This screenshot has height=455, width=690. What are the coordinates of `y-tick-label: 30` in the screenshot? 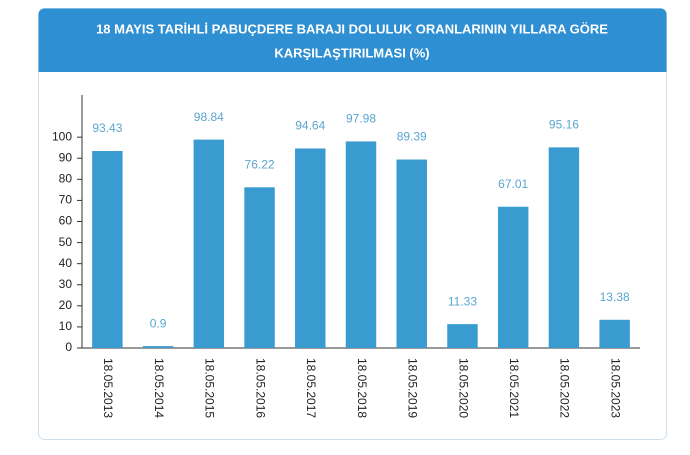 It's located at (66, 284).